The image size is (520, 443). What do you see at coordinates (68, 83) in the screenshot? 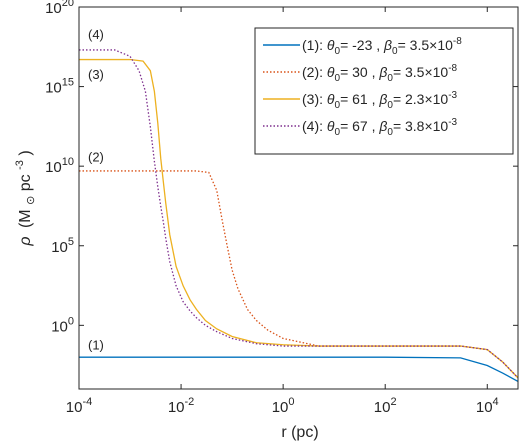
I see `y-tick-label-3-exp: 15` at bounding box center [68, 83].